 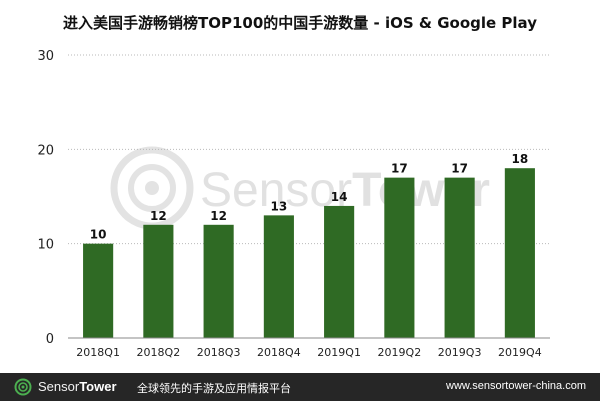 What do you see at coordinates (98, 352) in the screenshot?
I see `x-tick-label: 2018Q1` at bounding box center [98, 352].